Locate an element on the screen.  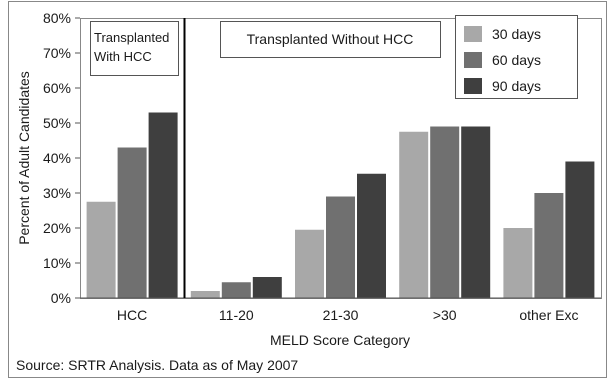
legend-items: 30 days 60 days 90 days is located at coordinates (502, 60).